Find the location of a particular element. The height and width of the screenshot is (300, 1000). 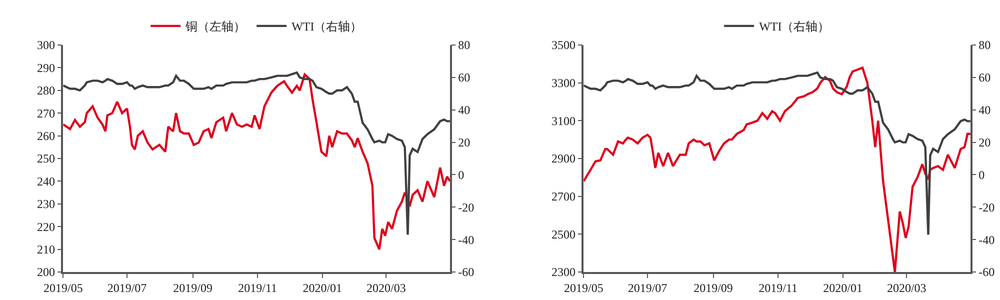

y-tick-label: 2700 is located at coordinates (564, 197).